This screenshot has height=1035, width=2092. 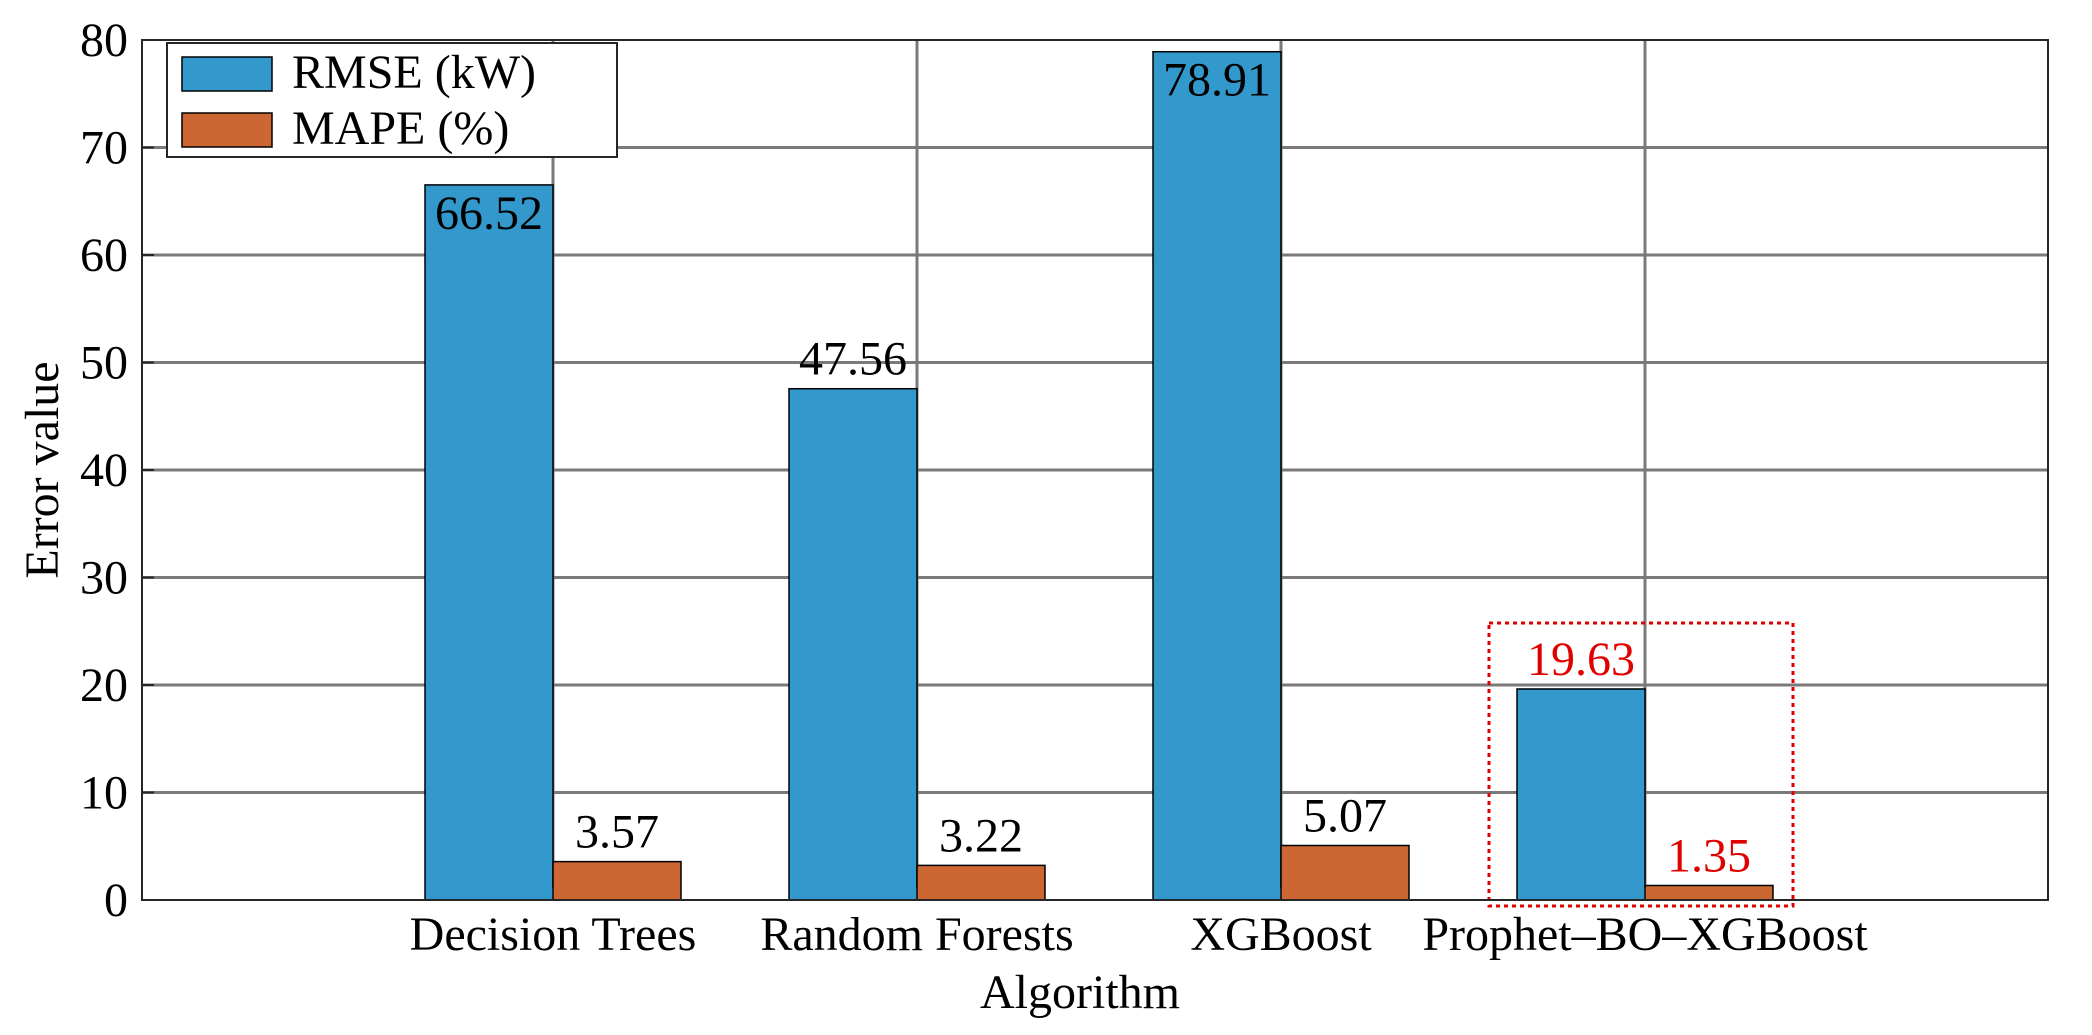 I want to click on x-tick-label: XGBoost, so click(x=1281, y=934).